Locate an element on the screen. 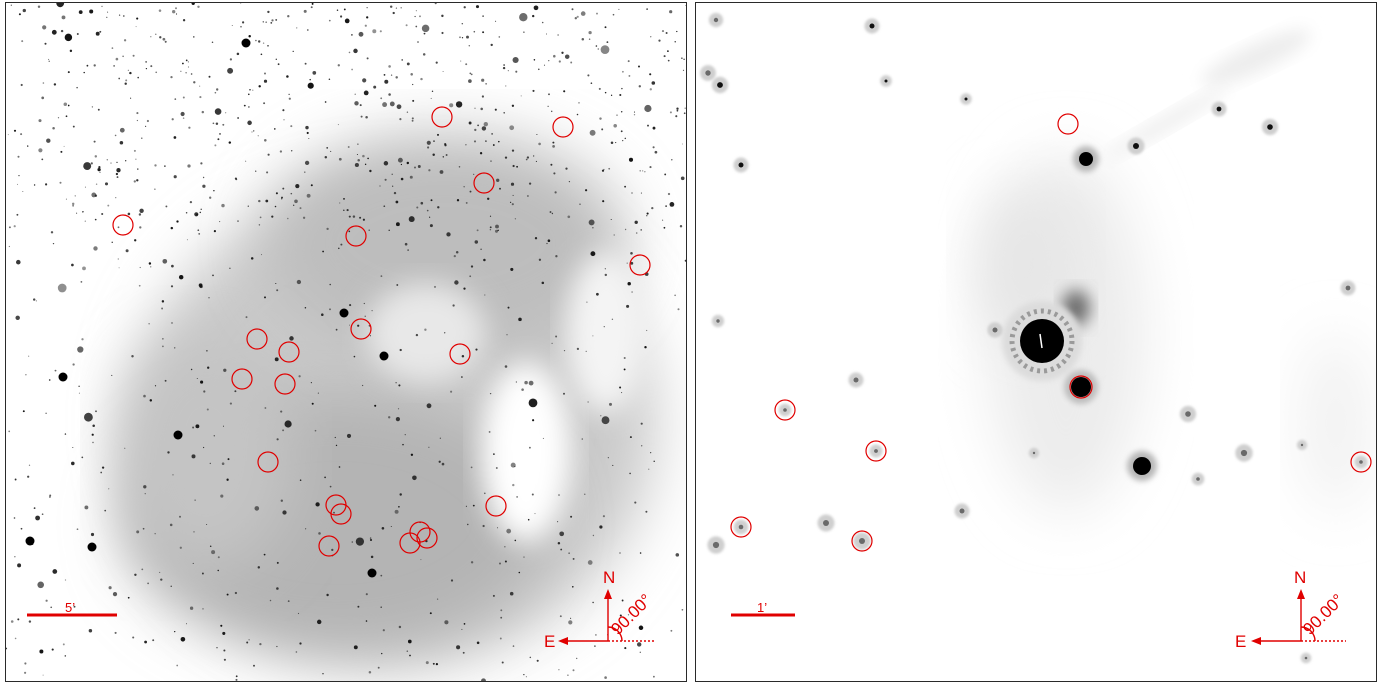  scale-bar-label: 5’ is located at coordinates (70, 607).